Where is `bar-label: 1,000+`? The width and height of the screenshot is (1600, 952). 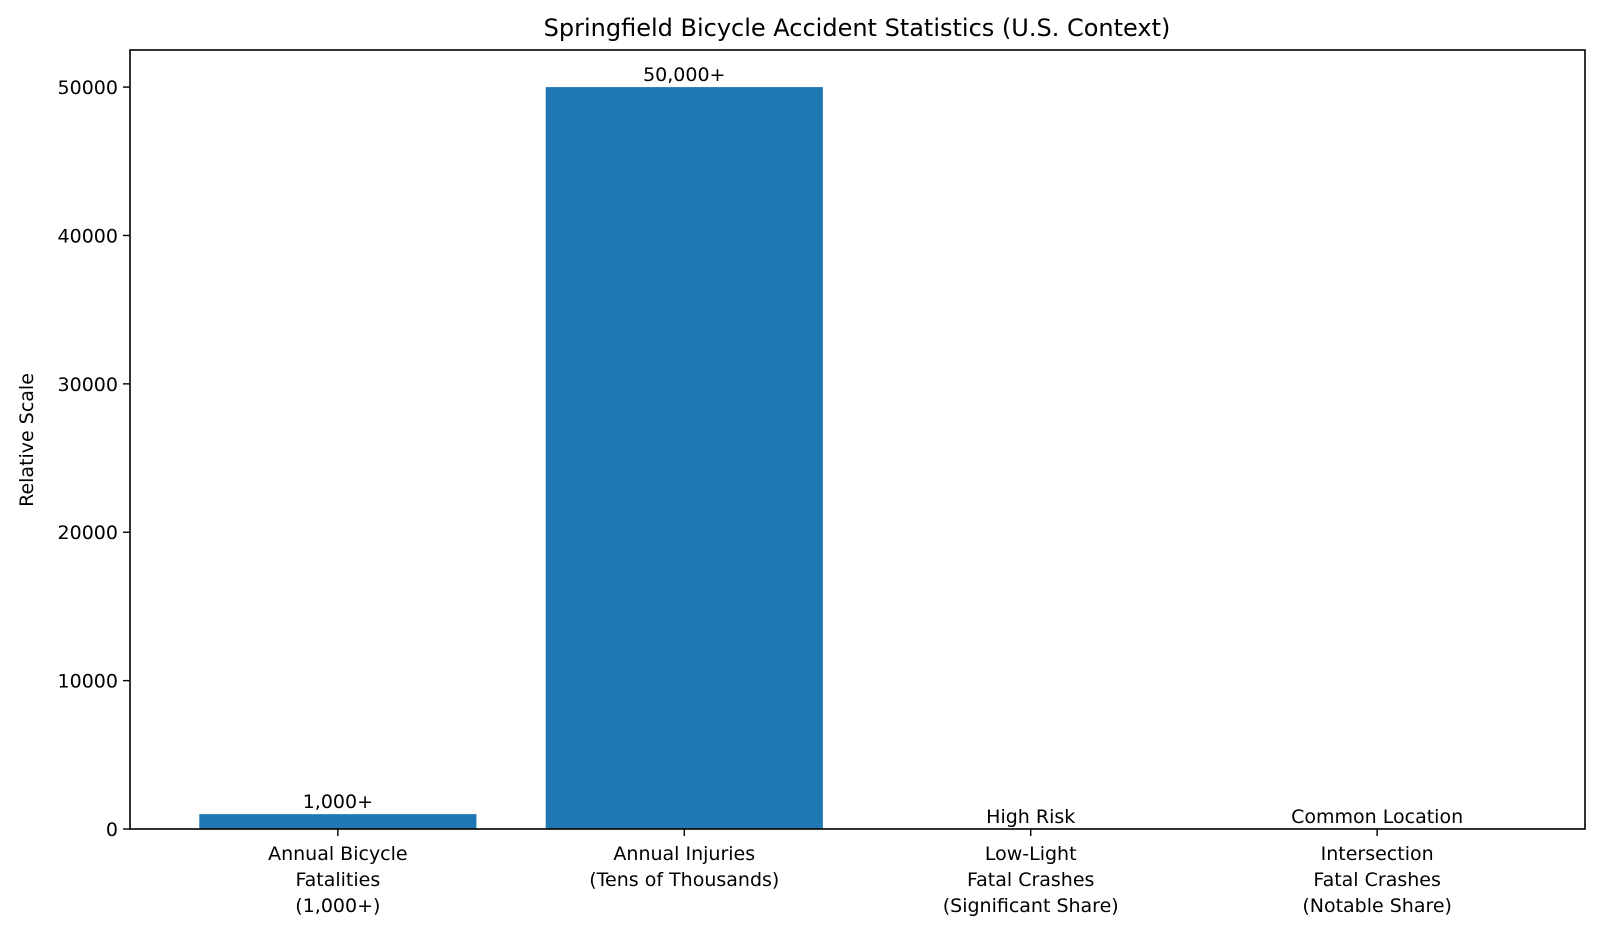 bar-label: 1,000+ is located at coordinates (338, 802).